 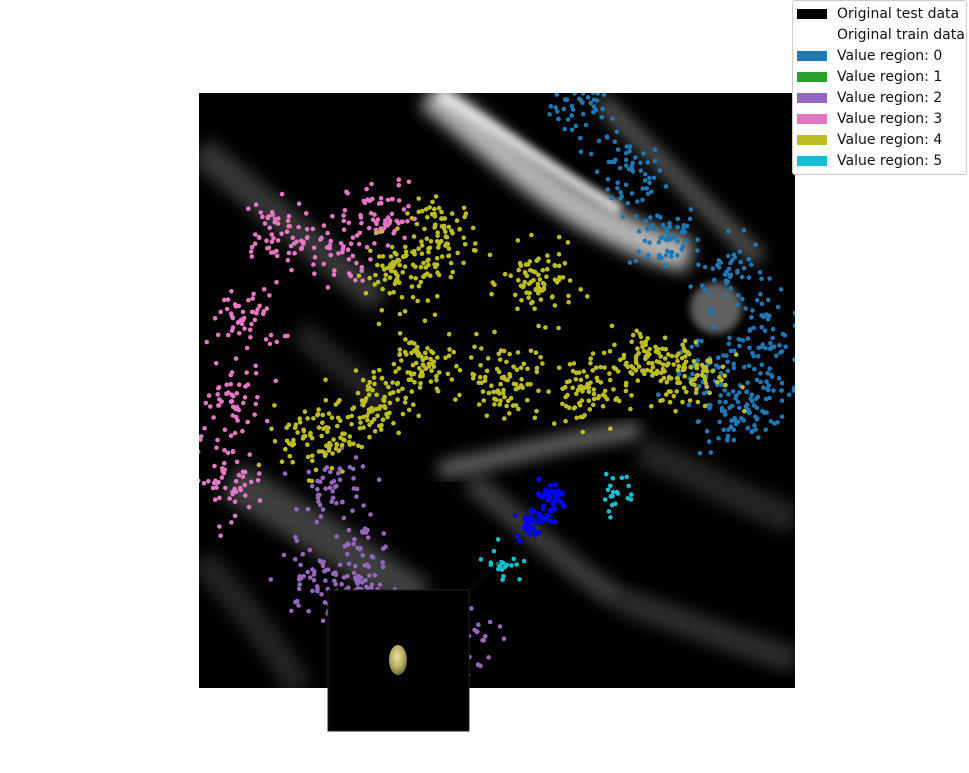 What do you see at coordinates (398, 660) in the screenshot?
I see `thumbnail-object` at bounding box center [398, 660].